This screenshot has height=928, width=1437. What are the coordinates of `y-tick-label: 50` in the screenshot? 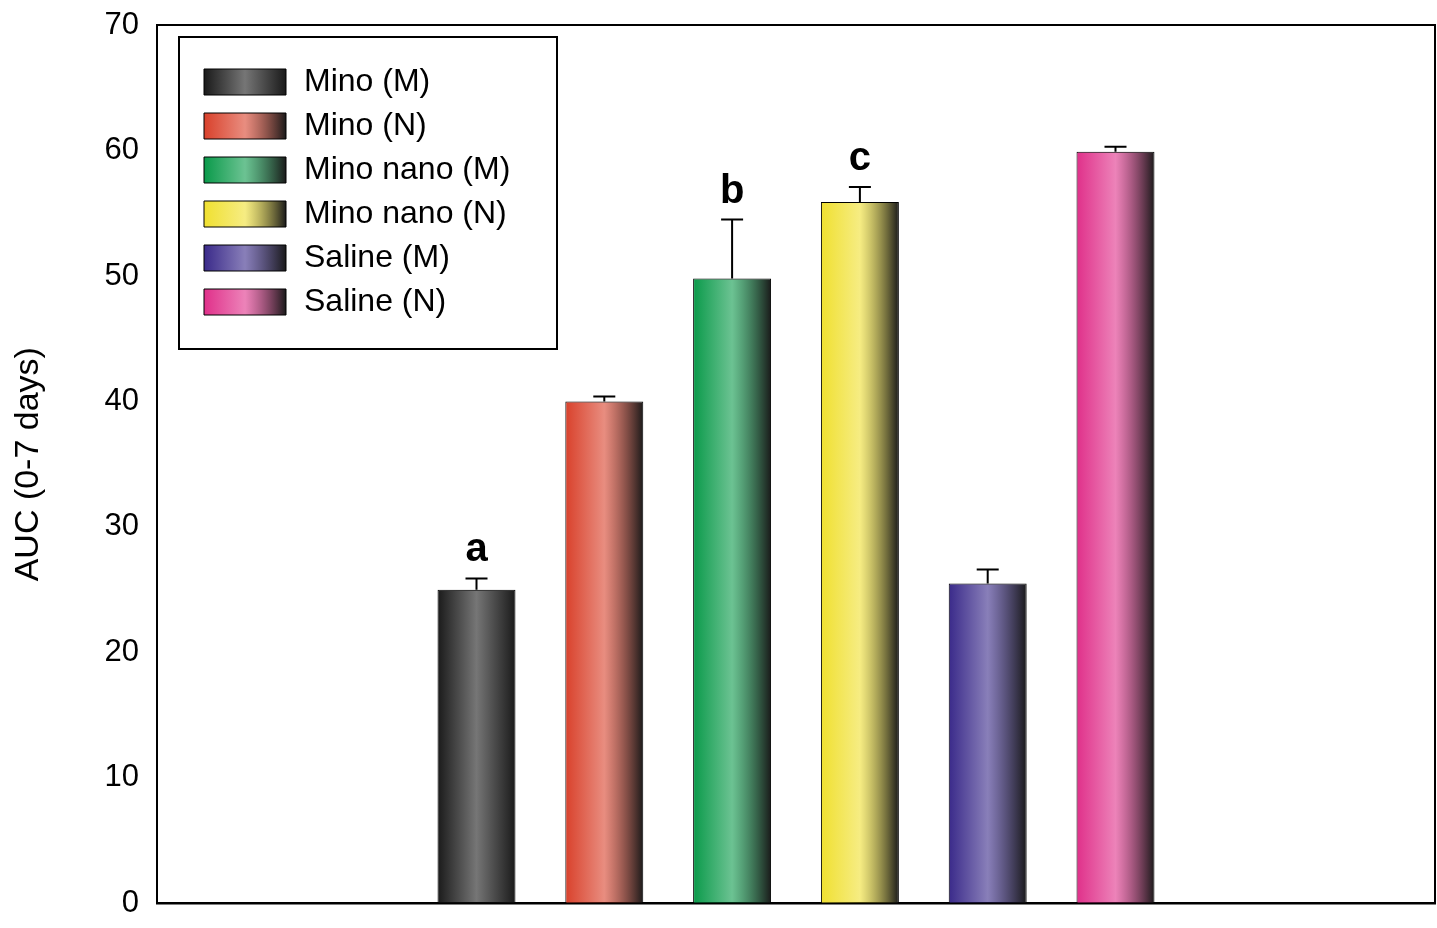 It's located at (121, 274).